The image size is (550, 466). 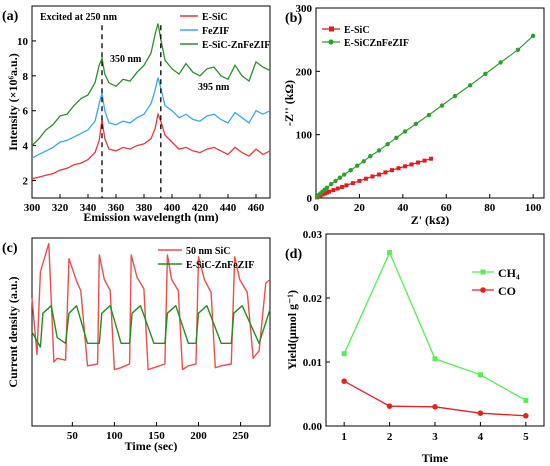 What do you see at coordinates (240, 436) in the screenshot?
I see `x-tick-label-c-4: 250` at bounding box center [240, 436].